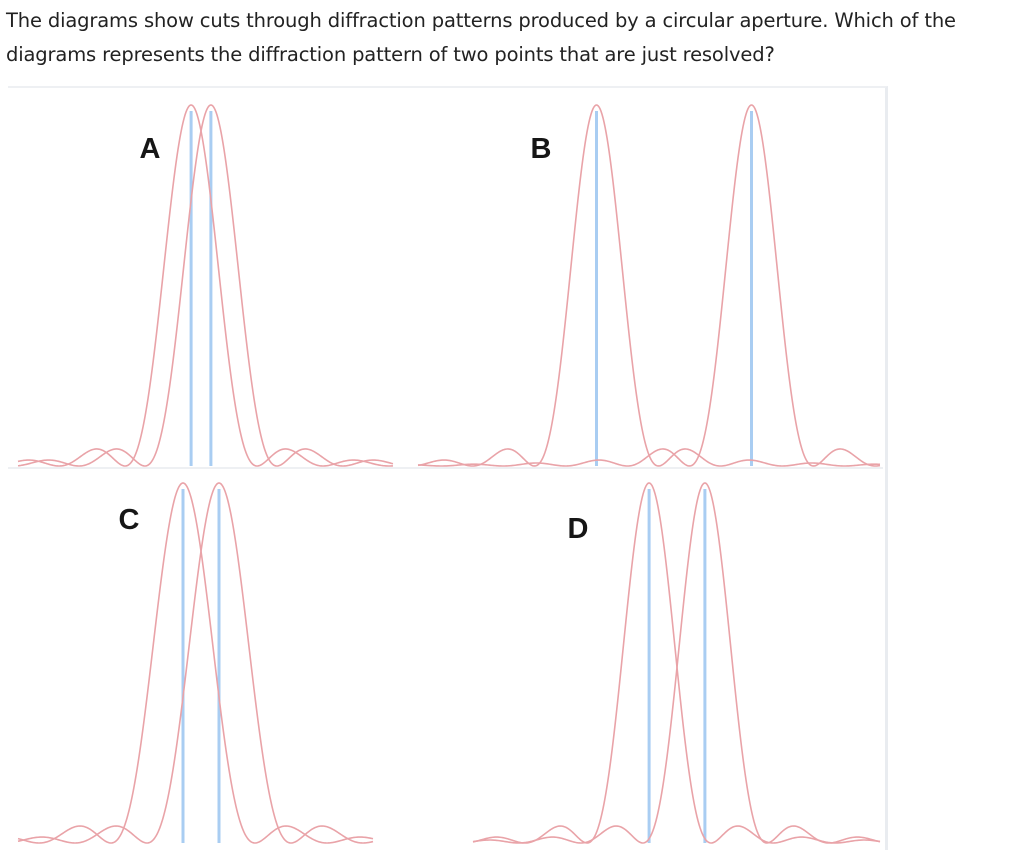 This screenshot has width=1018, height=851. I want to click on panel-c-label: C, so click(129, 520).